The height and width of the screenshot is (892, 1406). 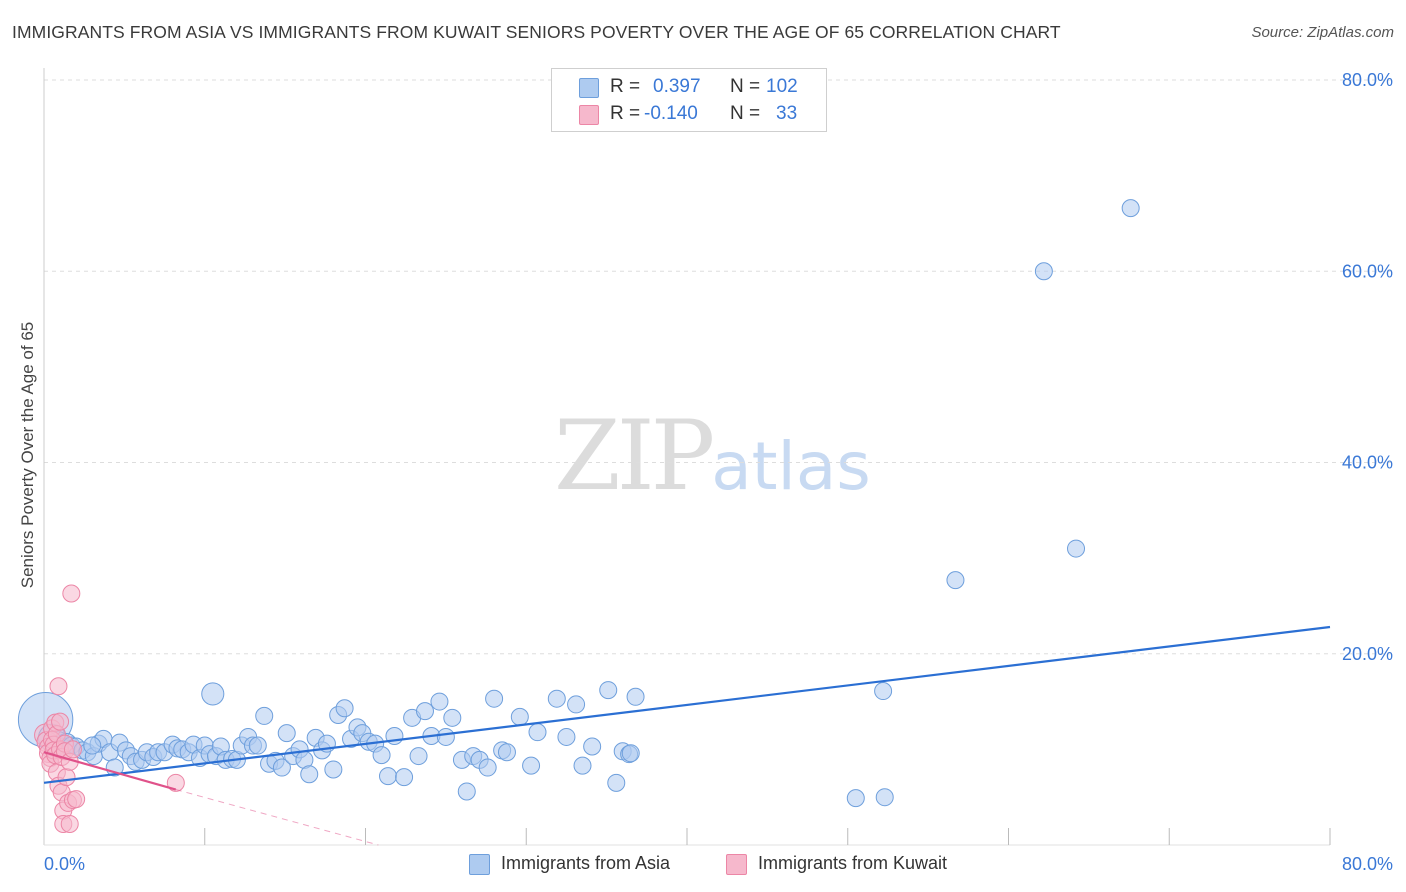 I want to click on source-label: Source: ZipAtlas.com, so click(x=1322, y=32).